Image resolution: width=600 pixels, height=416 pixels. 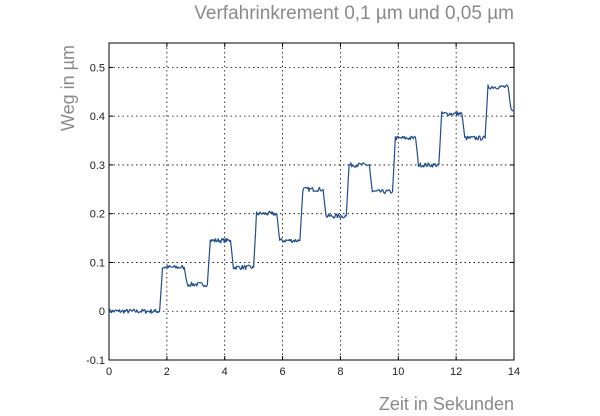 What do you see at coordinates (97, 68) in the screenshot?
I see `y-tick-label: 0.5` at bounding box center [97, 68].